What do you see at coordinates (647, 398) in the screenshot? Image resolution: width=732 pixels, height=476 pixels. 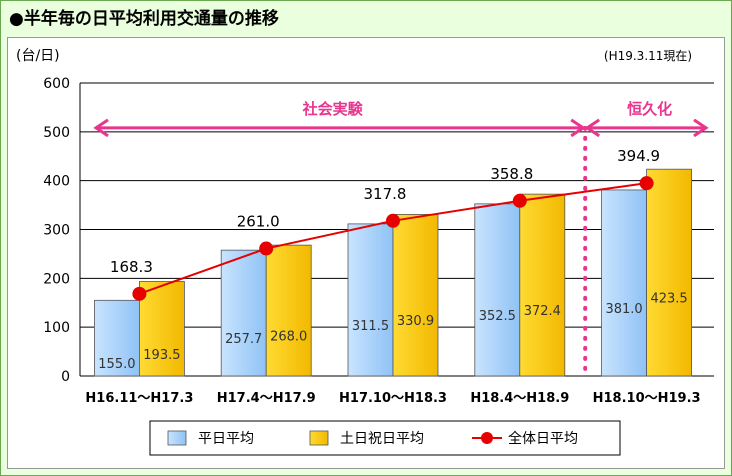 I see `x-tick-label: H18.10〜H19.3` at bounding box center [647, 398].